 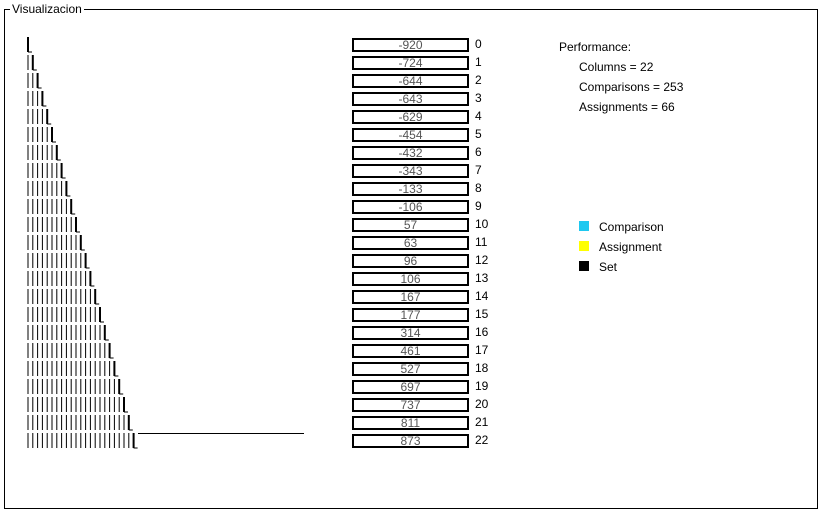 What do you see at coordinates (410, 225) in the screenshot?
I see `value-box: 57` at bounding box center [410, 225].